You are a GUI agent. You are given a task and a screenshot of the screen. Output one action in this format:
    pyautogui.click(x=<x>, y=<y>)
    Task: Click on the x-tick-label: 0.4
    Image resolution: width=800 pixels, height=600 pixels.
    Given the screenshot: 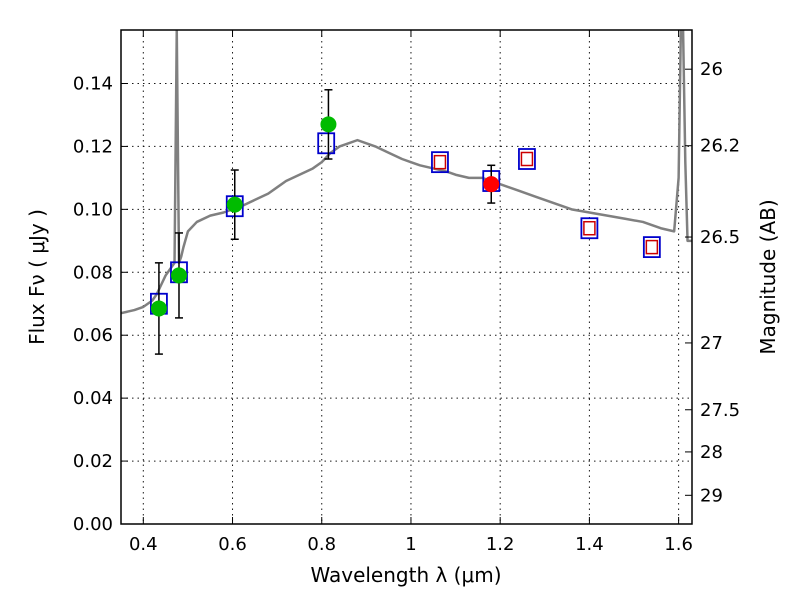 What is the action you would take?
    pyautogui.click(x=143, y=544)
    